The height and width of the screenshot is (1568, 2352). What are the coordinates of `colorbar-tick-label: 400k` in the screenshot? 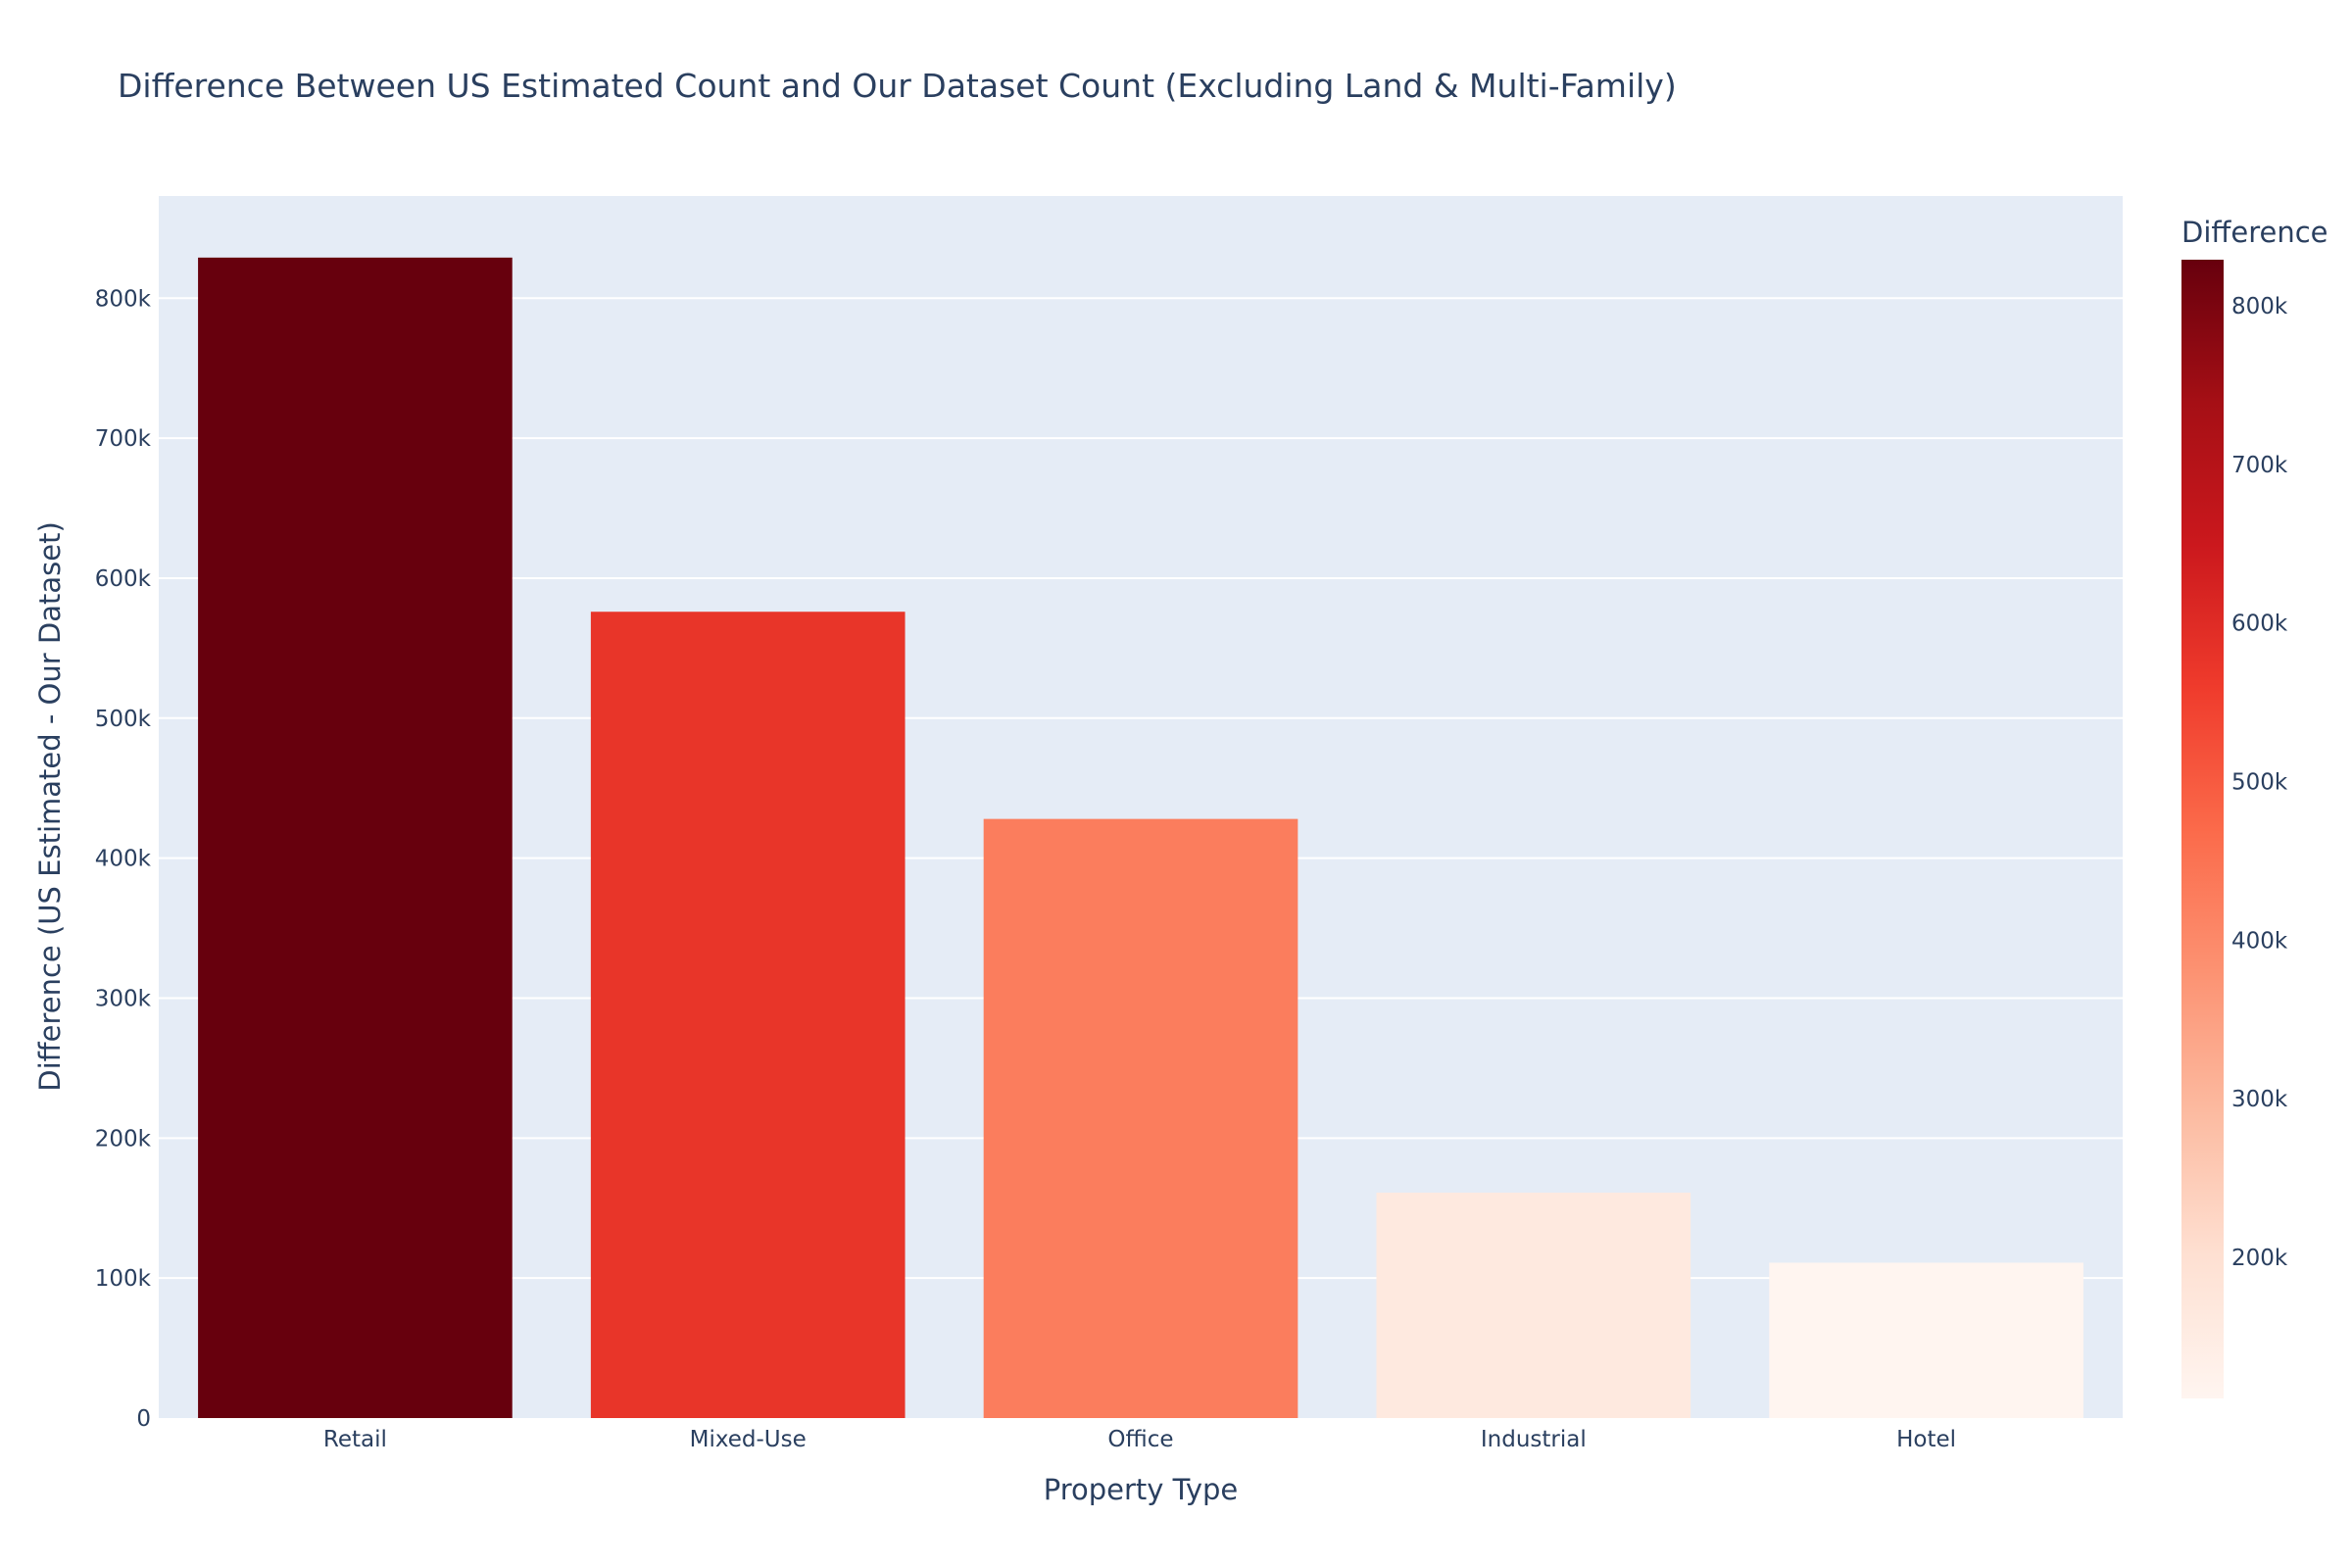 It's located at (2259, 941).